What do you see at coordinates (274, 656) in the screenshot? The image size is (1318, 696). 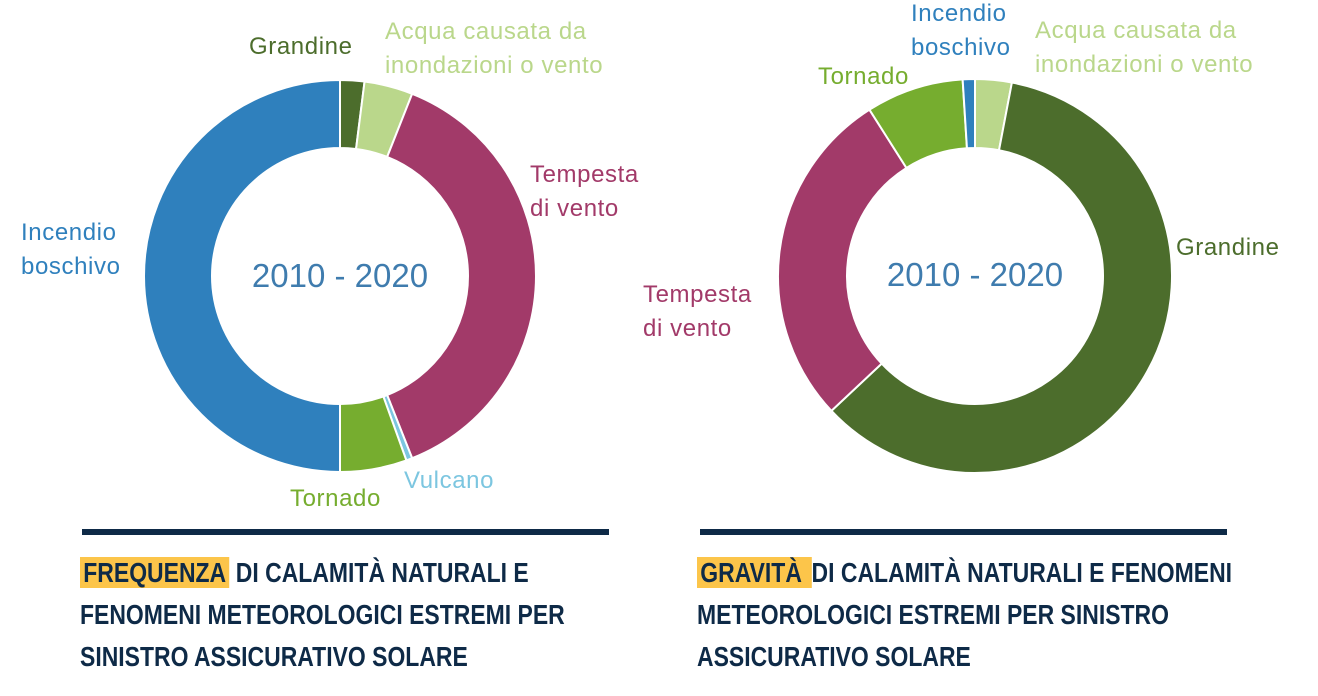 I see `caption-line-3: SINISTRO ASSICURATIVO SOLARE` at bounding box center [274, 656].